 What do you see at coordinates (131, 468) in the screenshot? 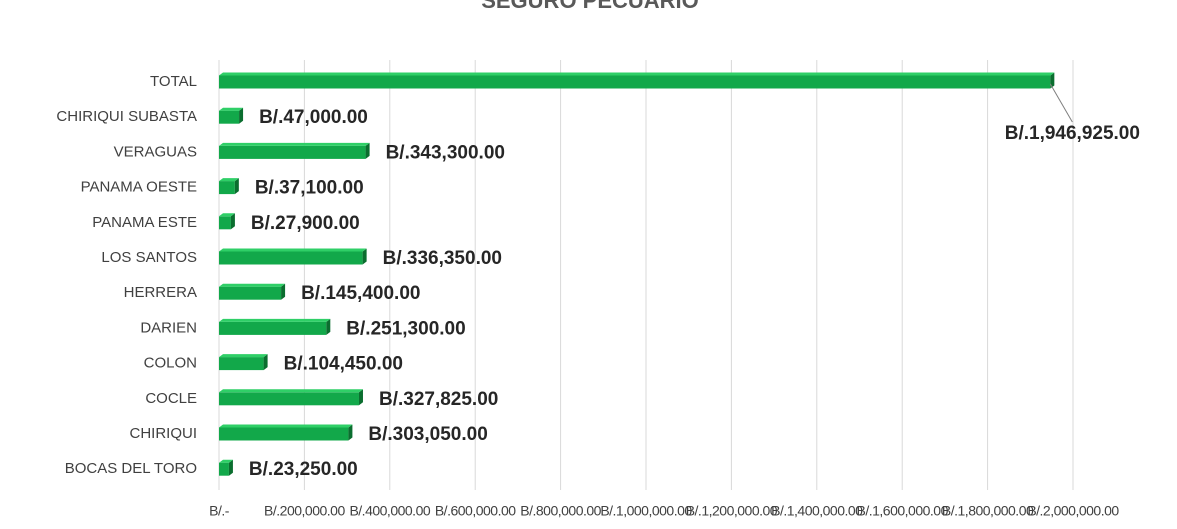
I see `y-tick-label: BOCAS DEL TORO` at bounding box center [131, 468].